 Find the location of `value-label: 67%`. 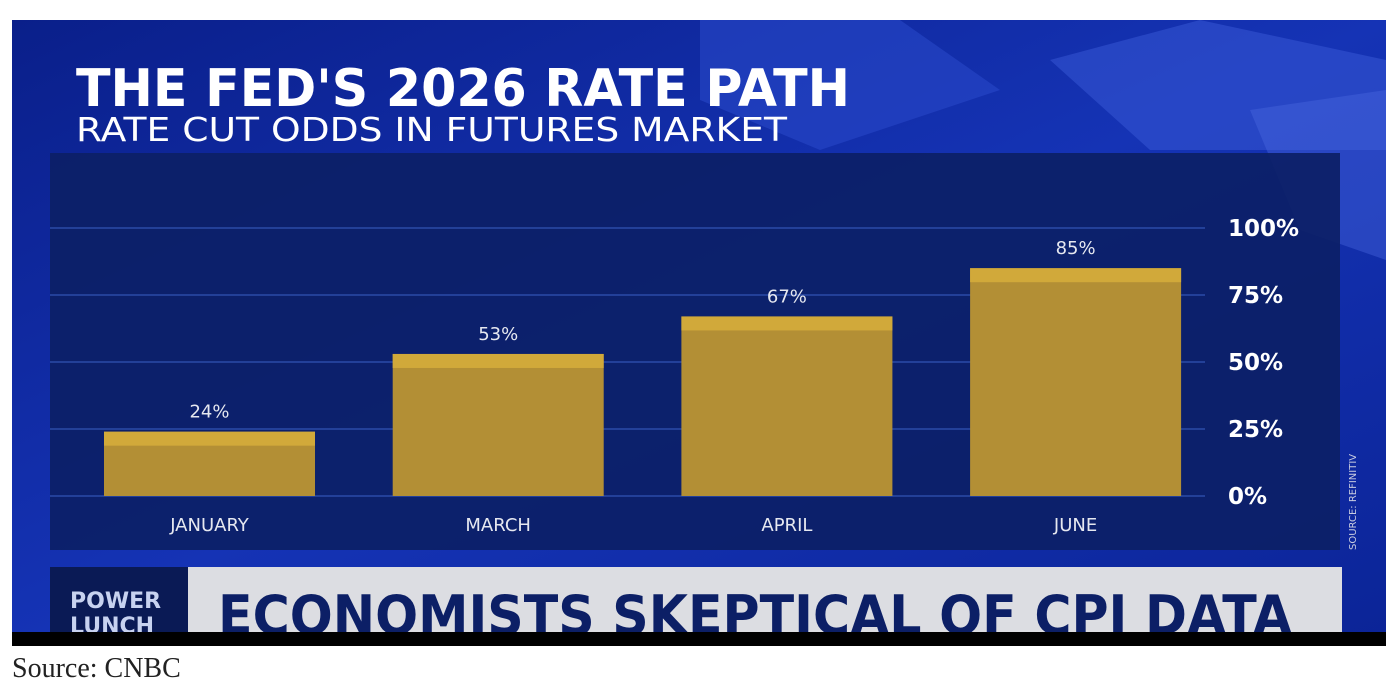

value-label: 67% is located at coordinates (787, 296).